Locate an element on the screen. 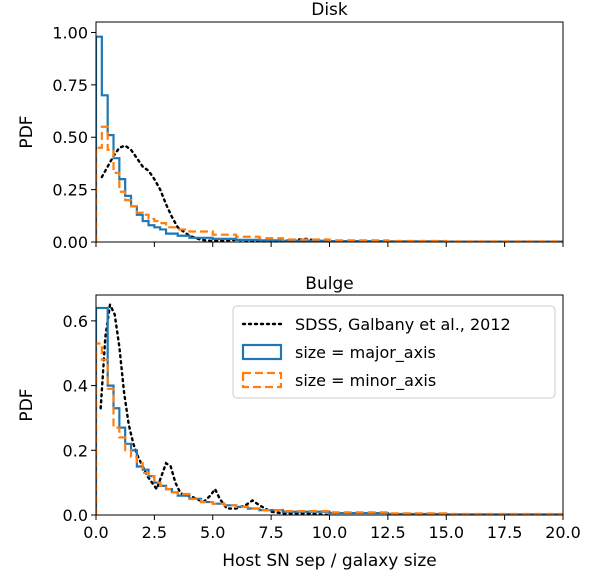 The image size is (604, 576). y-tick-label: 0.0 is located at coordinates (75, 515).